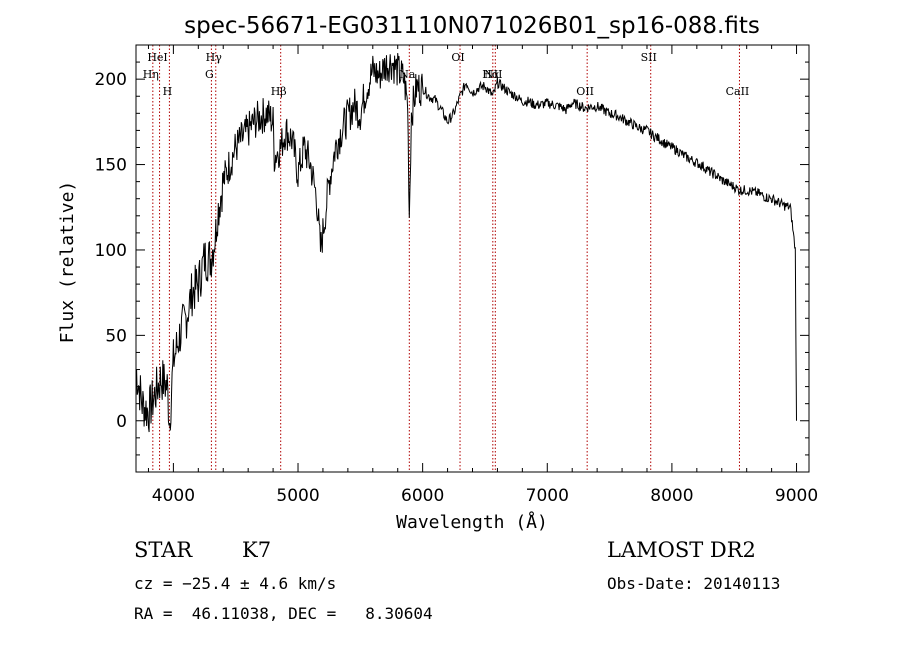 This screenshot has width=900, height=649. What do you see at coordinates (649, 57) in the screenshot?
I see `line-label-11: SII` at bounding box center [649, 57].